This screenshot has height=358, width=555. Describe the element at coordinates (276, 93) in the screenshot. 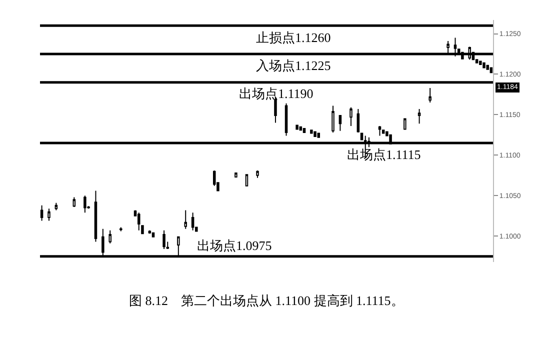

I see `ref-line-label: 出场点1.1190` at that location.